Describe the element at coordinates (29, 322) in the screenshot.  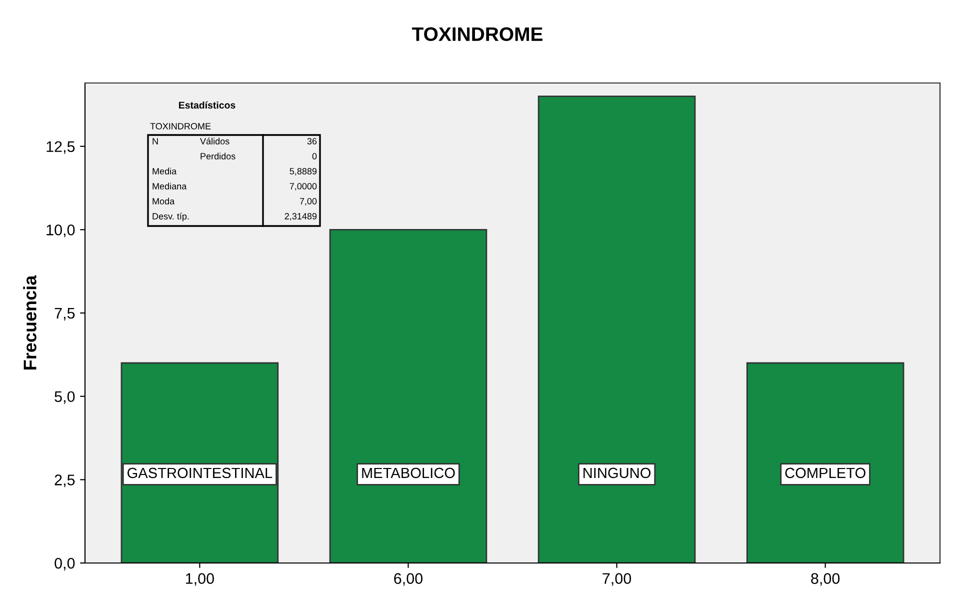
I see `y-axis-title: Frecuencia` at that location.